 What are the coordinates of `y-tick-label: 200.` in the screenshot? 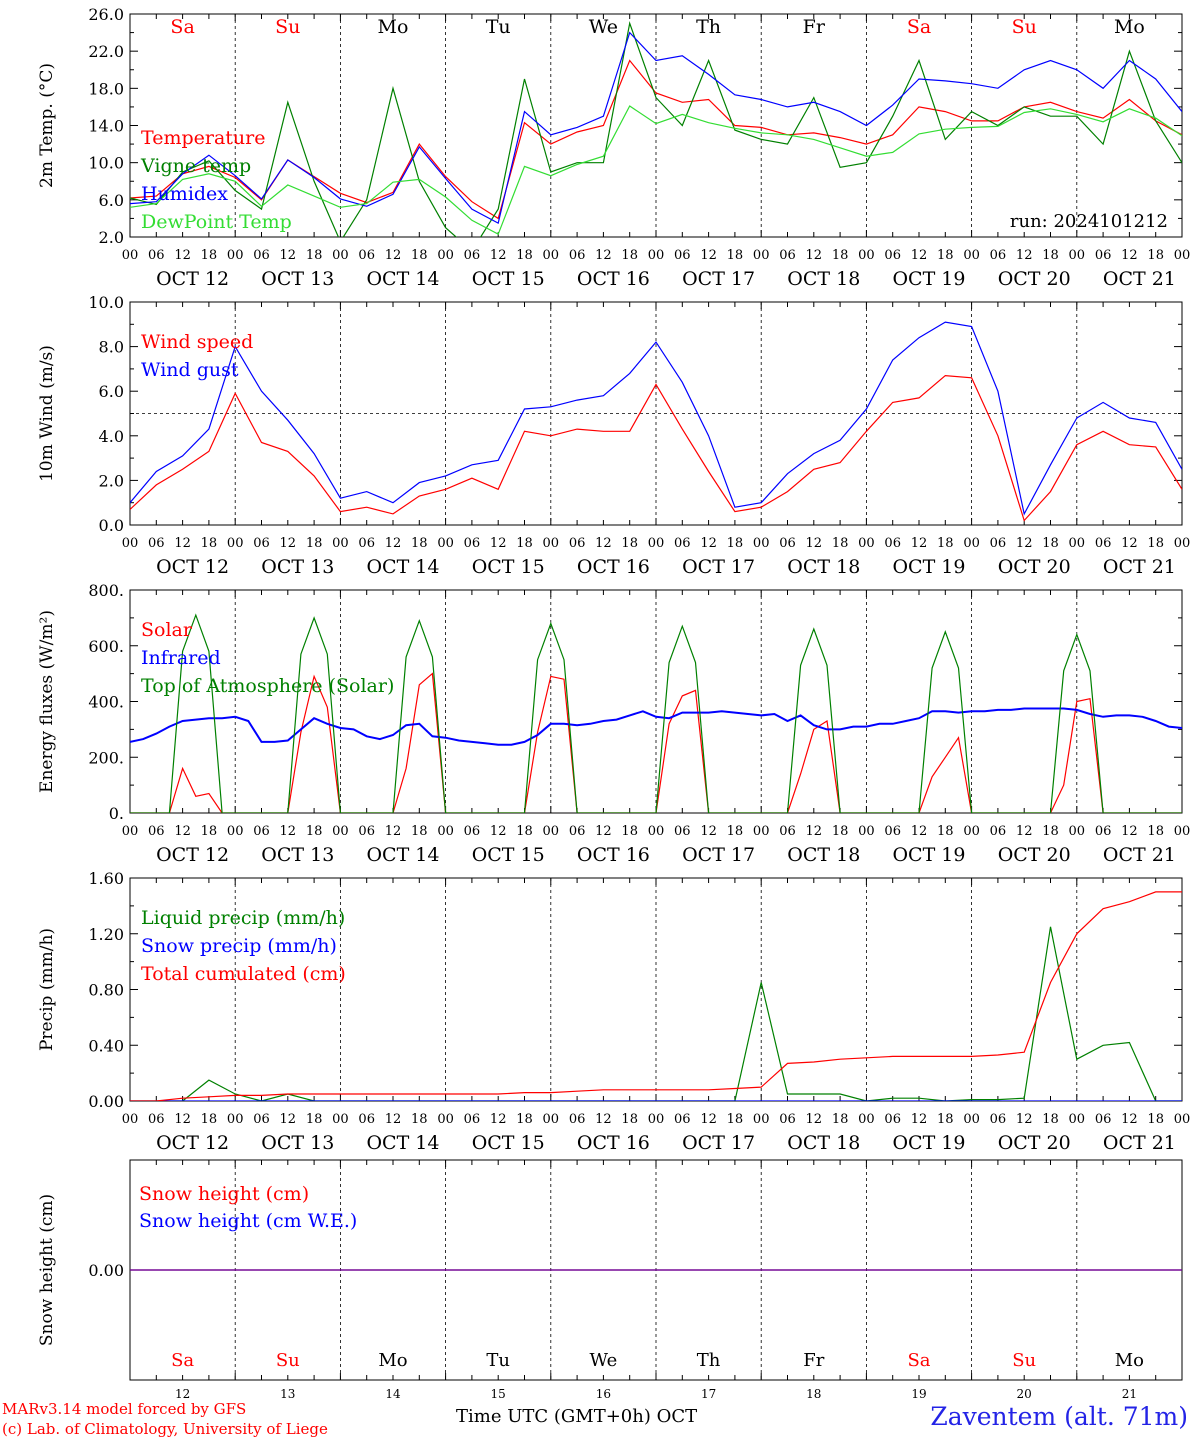 It's located at (106, 757).